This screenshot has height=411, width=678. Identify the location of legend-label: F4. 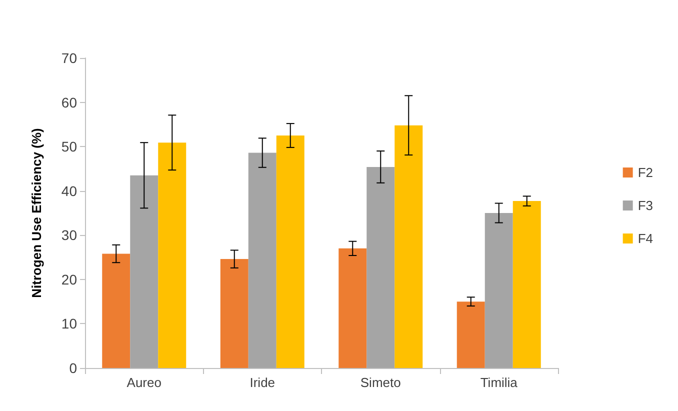
(645, 238).